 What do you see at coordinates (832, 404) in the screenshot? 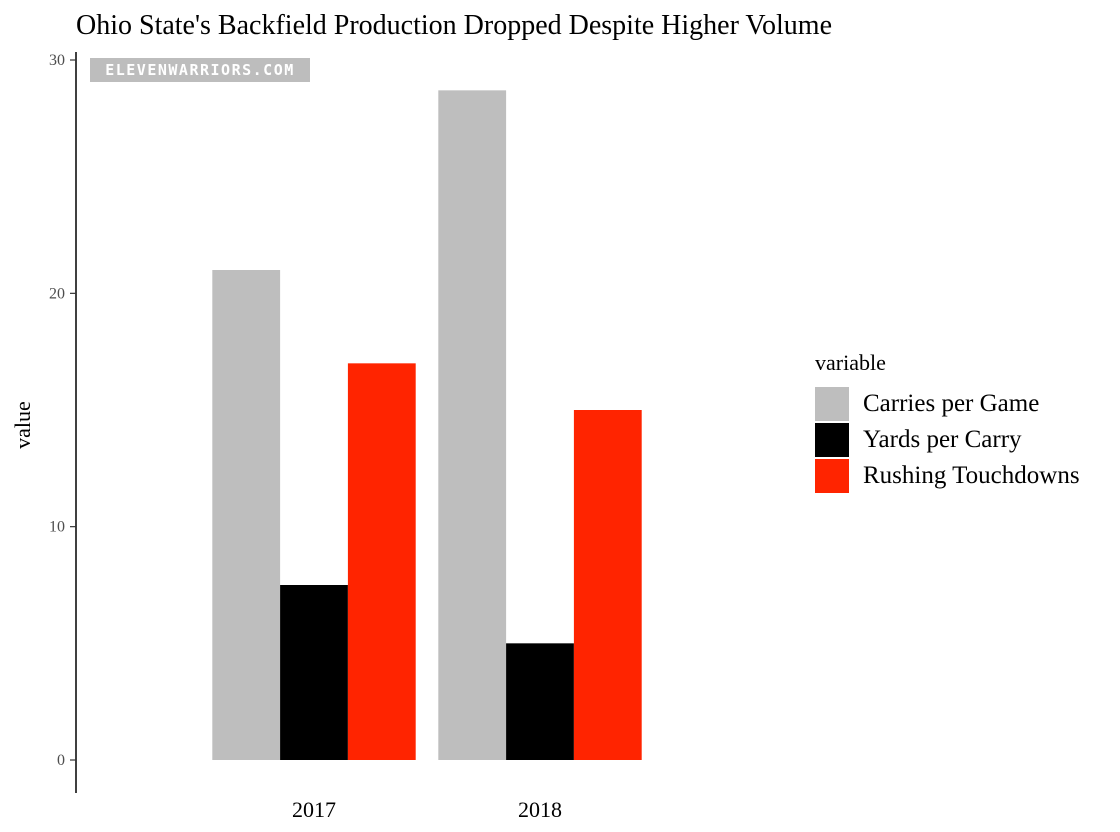
I see `legend-swatch-carries` at bounding box center [832, 404].